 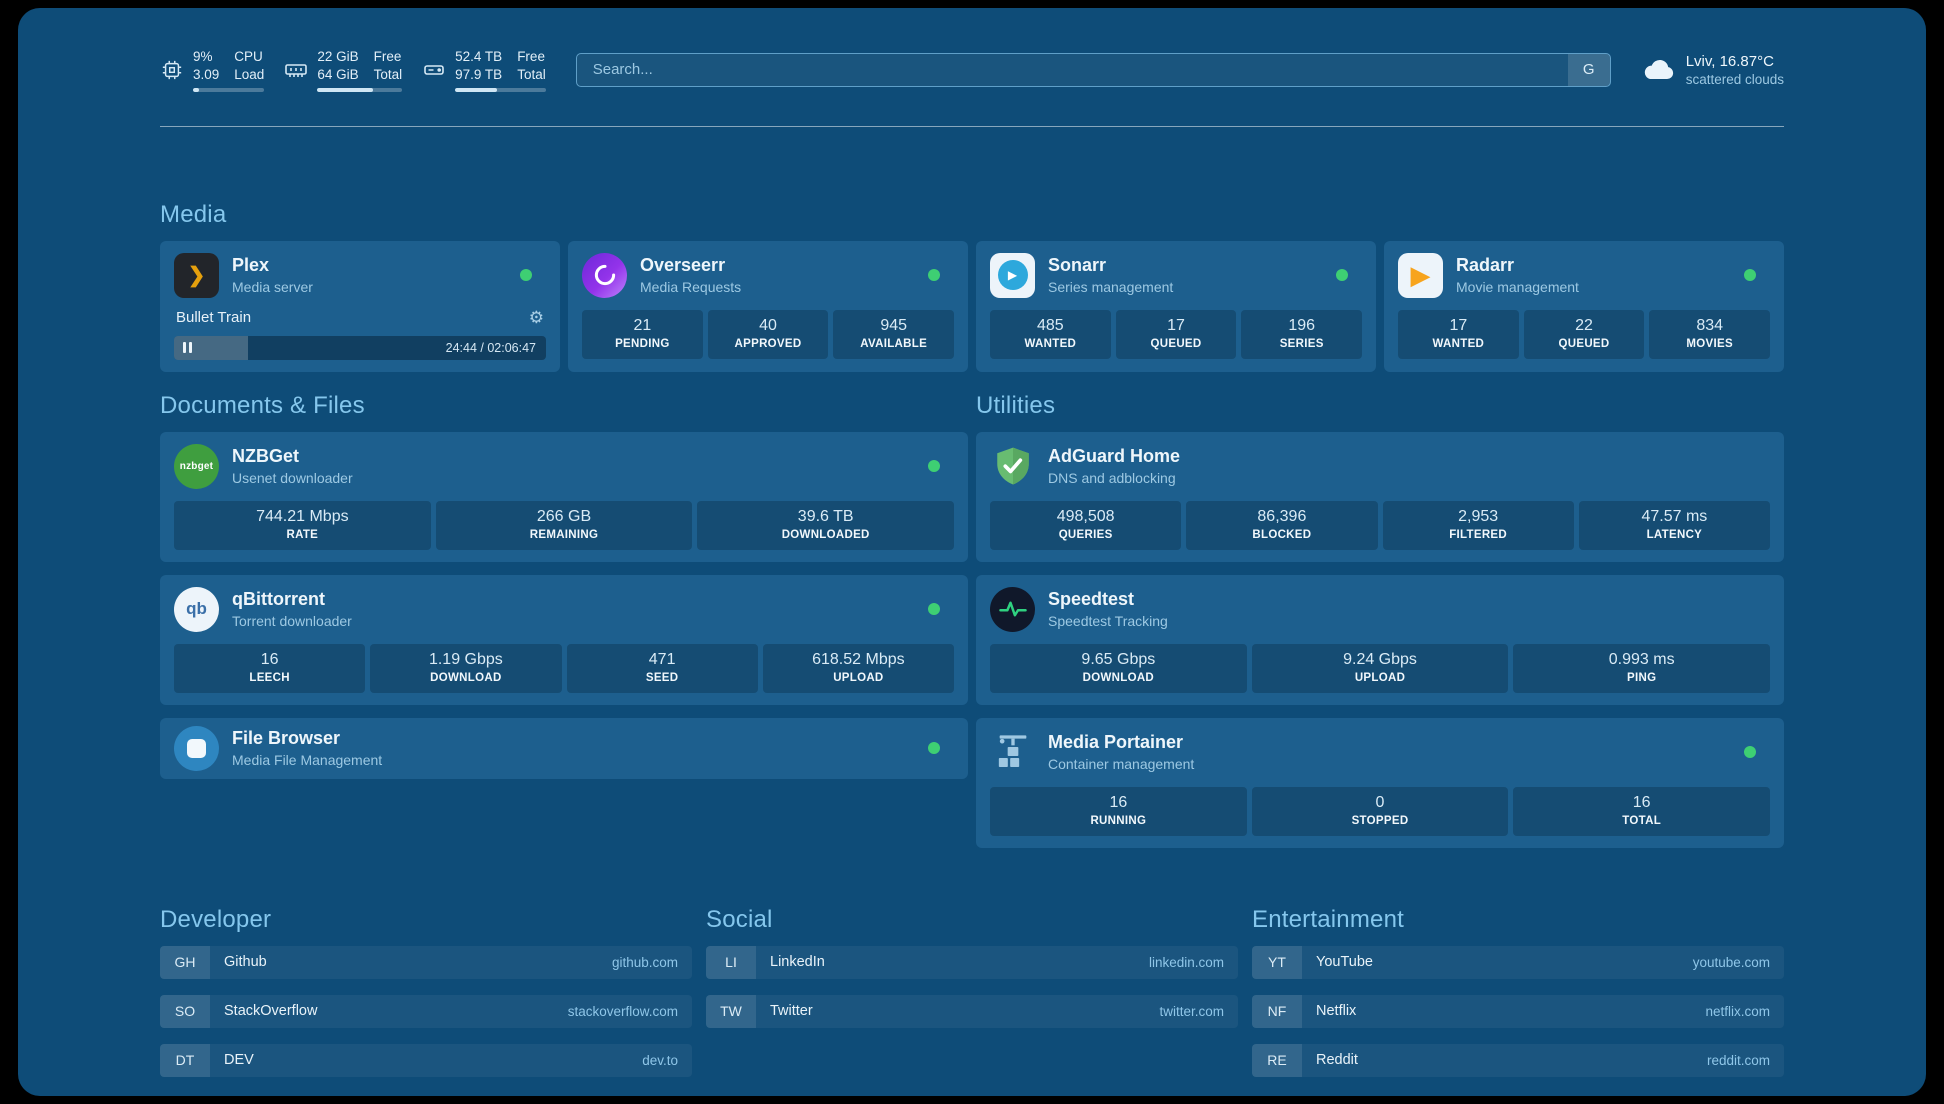 What do you see at coordinates (1336, 1011) in the screenshot?
I see `bookmark-name: Netflix` at bounding box center [1336, 1011].